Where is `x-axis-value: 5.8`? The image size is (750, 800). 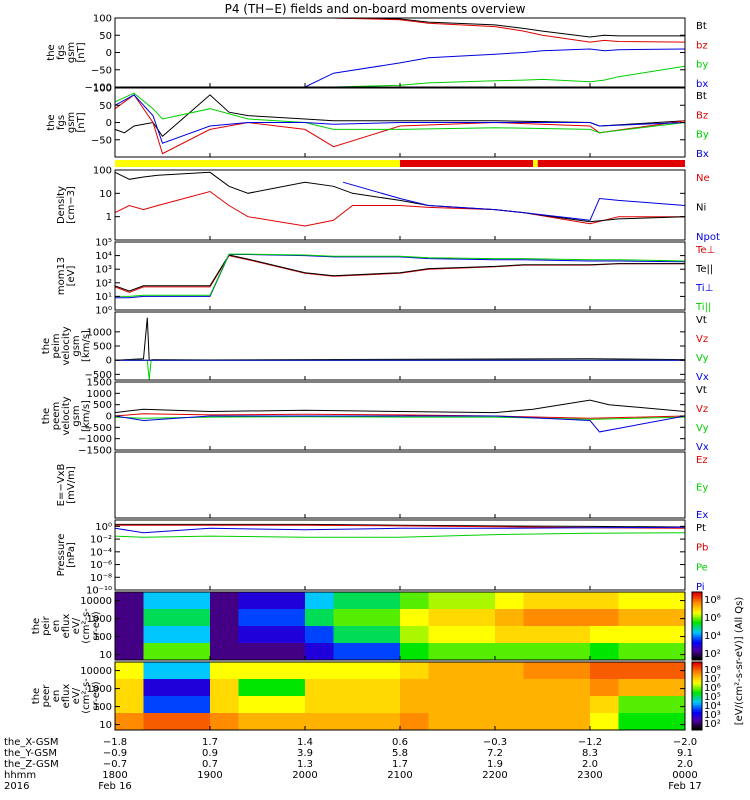 x-axis-value: 5.8 is located at coordinates (400, 753).